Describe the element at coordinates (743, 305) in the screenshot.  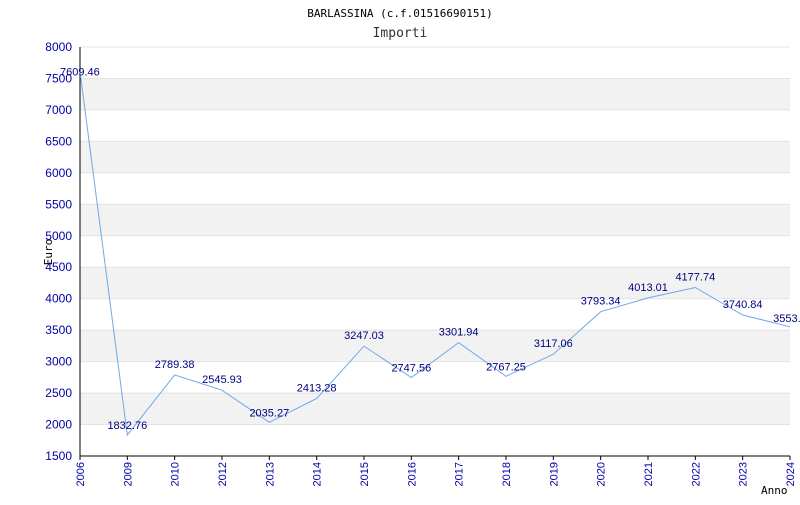
I see `data-label: 3740.84` at that location.